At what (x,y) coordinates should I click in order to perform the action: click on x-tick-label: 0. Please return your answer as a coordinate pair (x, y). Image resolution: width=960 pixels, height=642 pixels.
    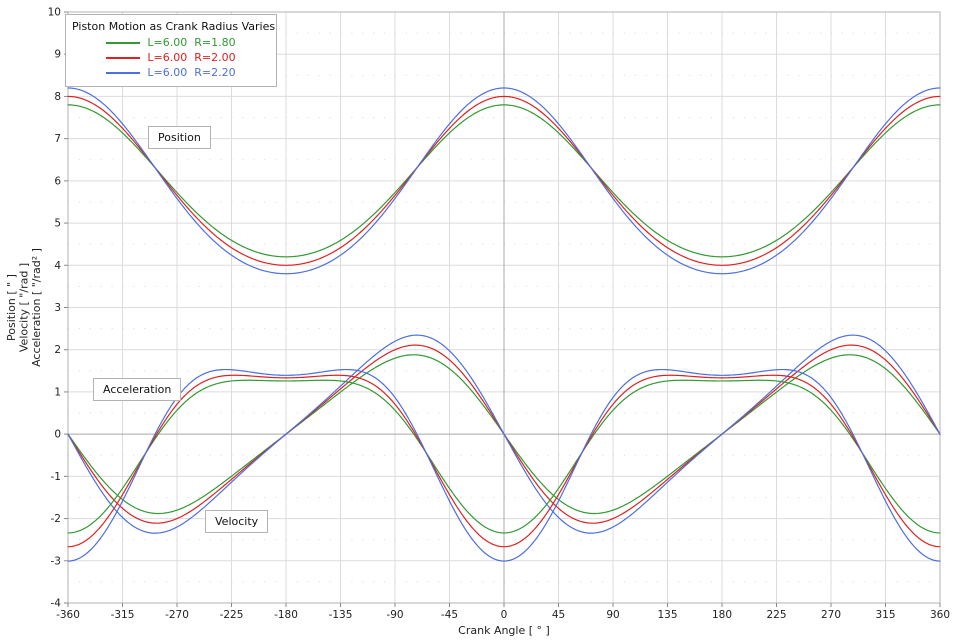
    Looking at the image, I should click on (504, 615).